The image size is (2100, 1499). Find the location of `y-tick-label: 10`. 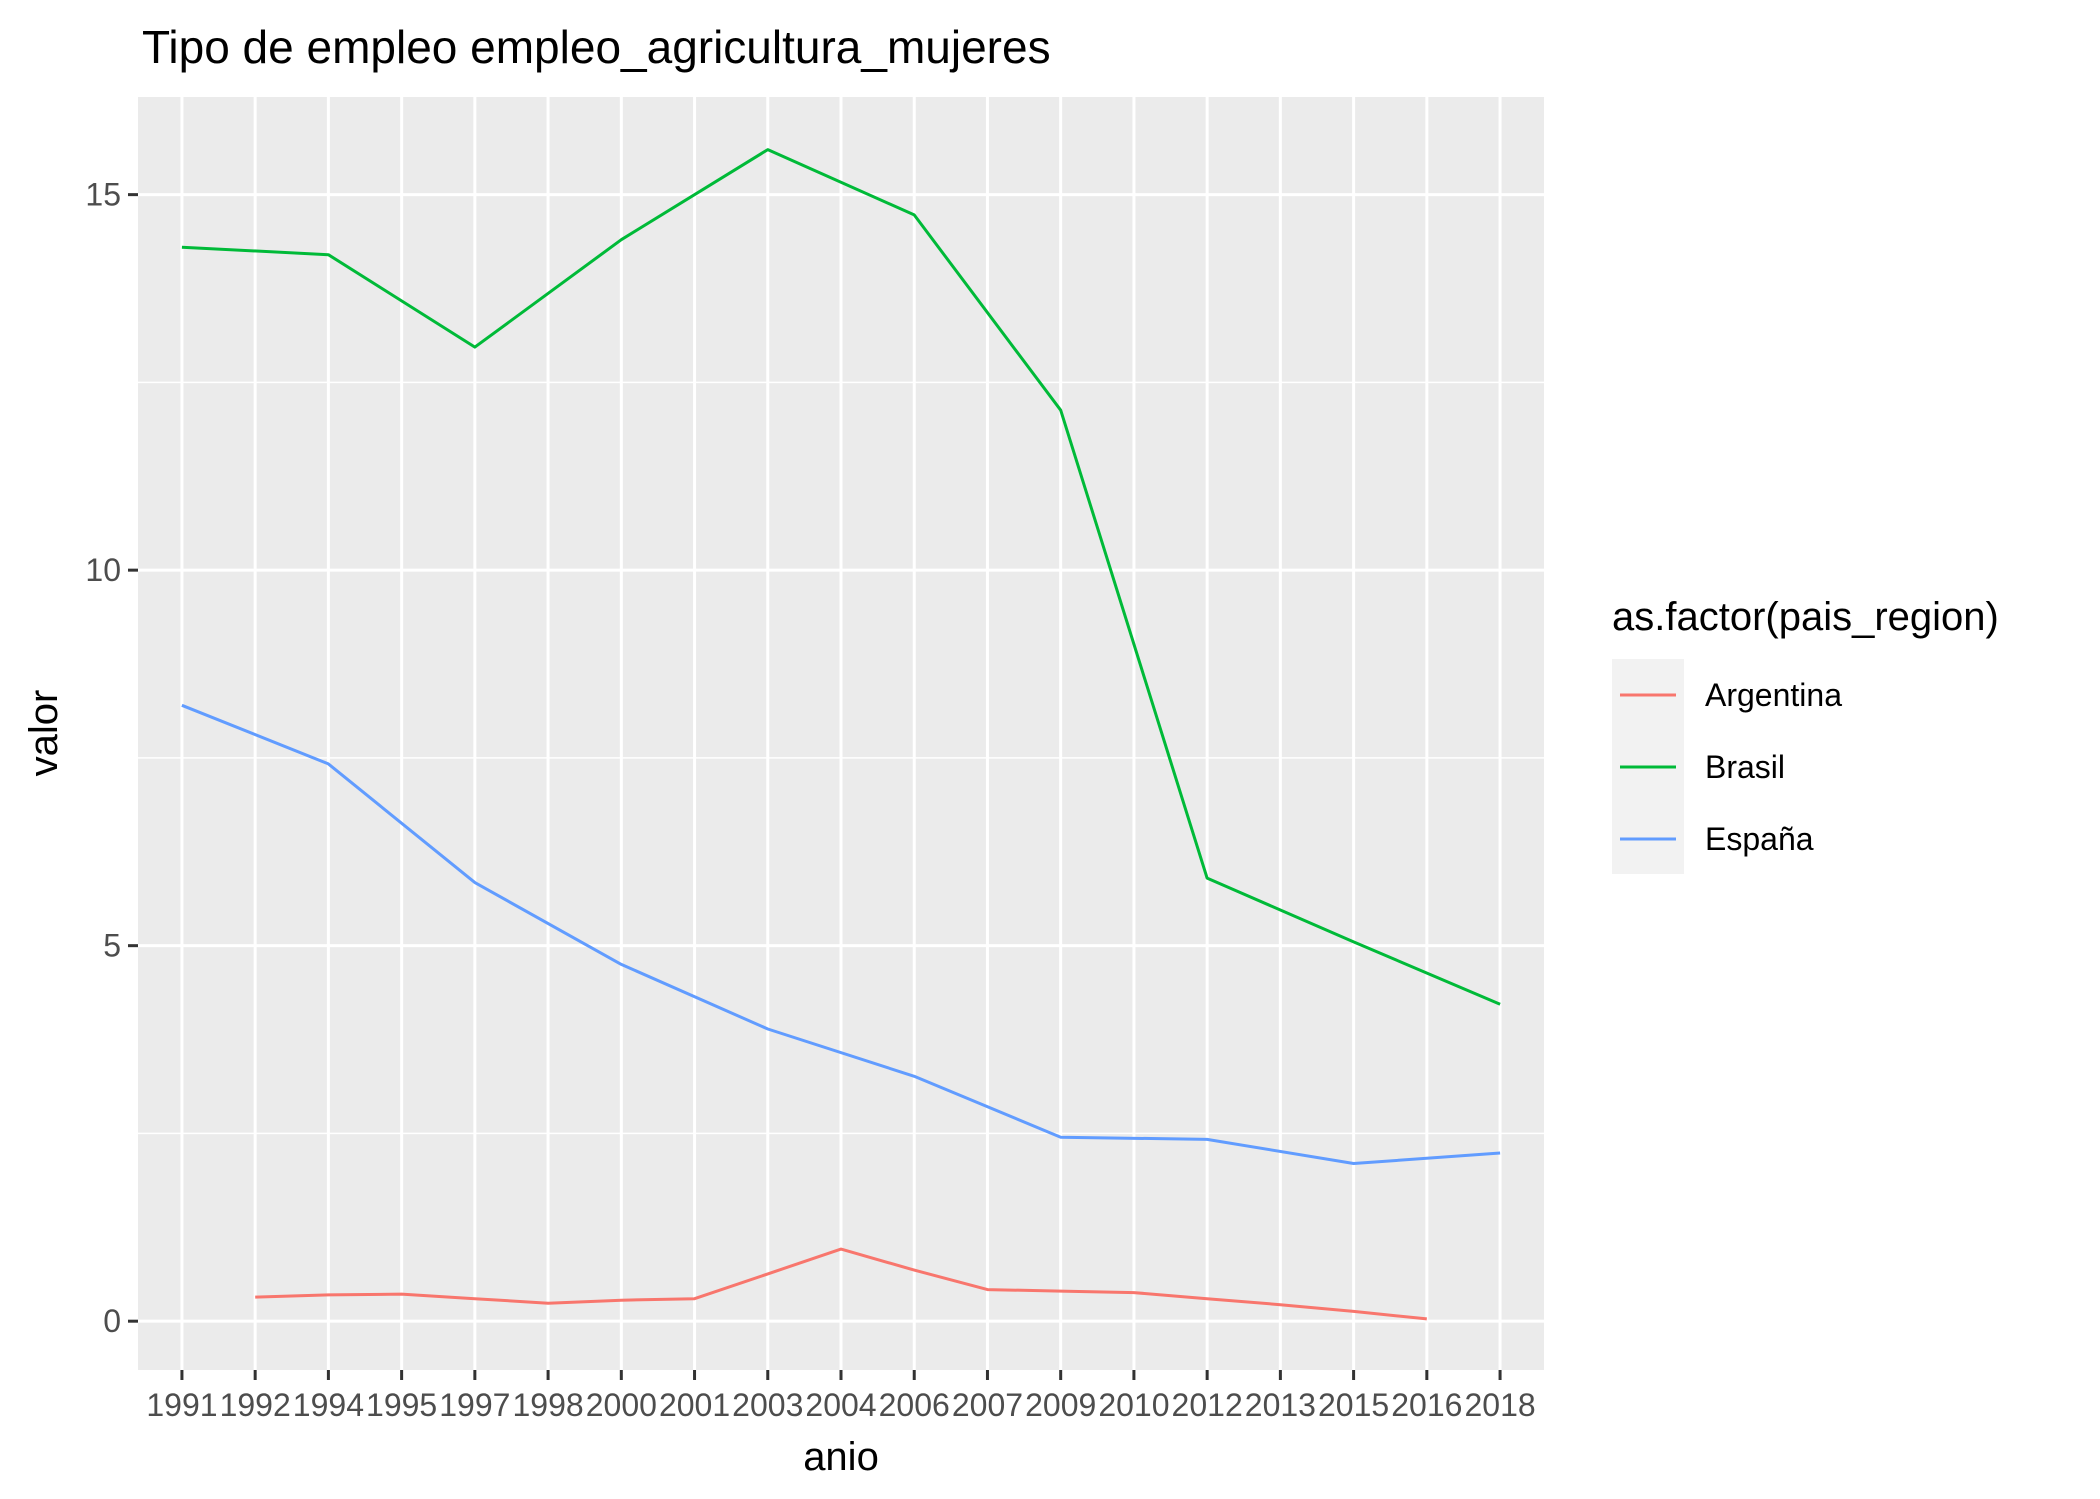

y-tick-label: 10 is located at coordinates (103, 570).